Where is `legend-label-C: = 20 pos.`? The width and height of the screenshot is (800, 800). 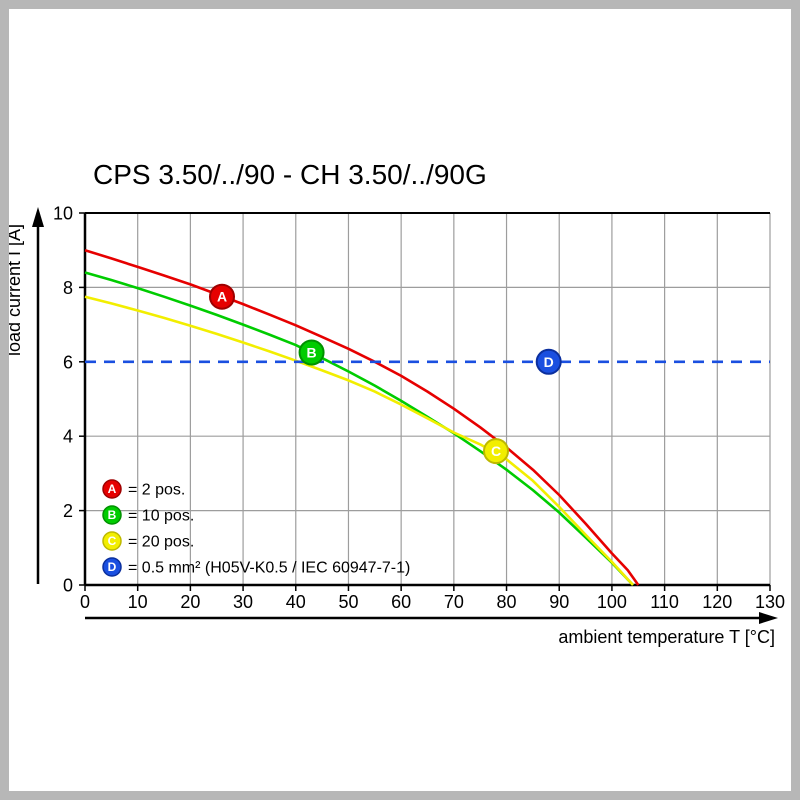 legend-label-C: = 20 pos. is located at coordinates (161, 542).